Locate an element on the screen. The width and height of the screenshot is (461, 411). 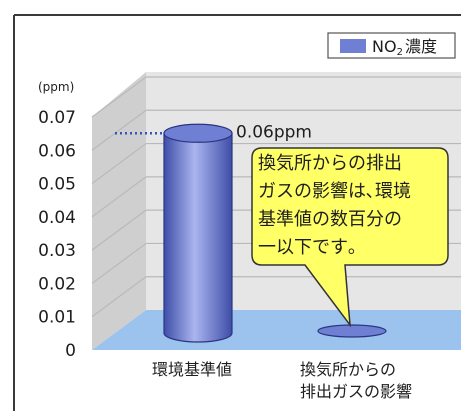
y-tick-label: 0.06 is located at coordinates (57, 151).